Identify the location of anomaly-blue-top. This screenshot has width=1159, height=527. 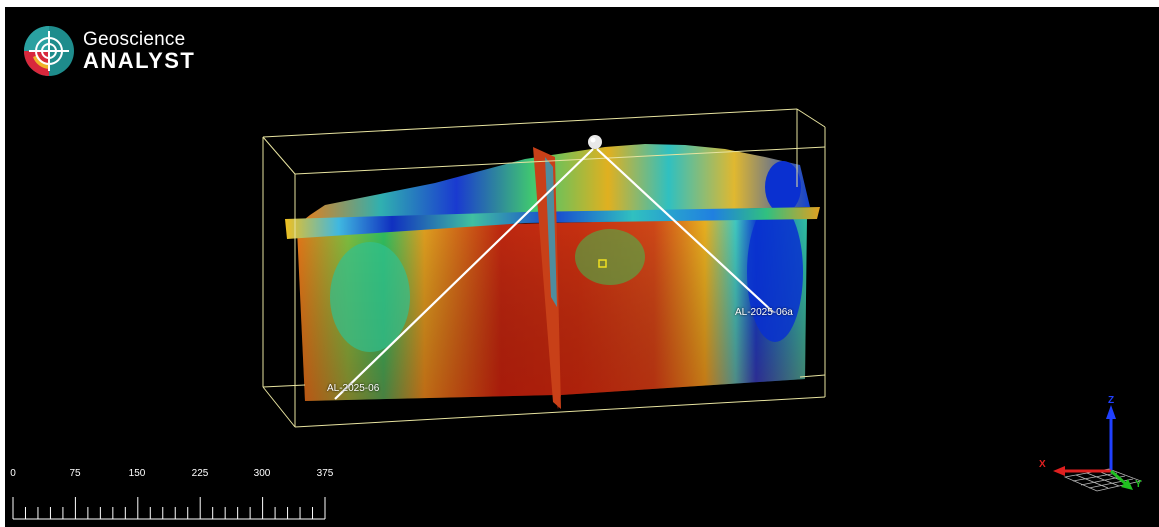
(783, 187).